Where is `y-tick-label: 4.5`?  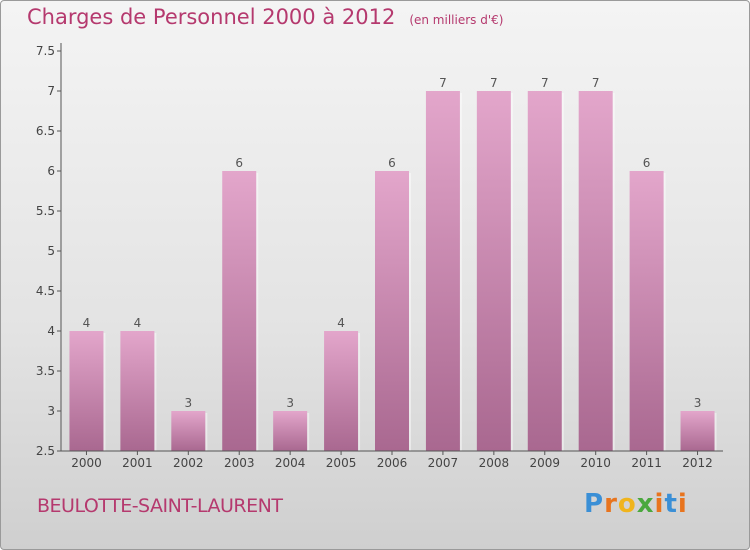 y-tick-label: 4.5 is located at coordinates (45, 291).